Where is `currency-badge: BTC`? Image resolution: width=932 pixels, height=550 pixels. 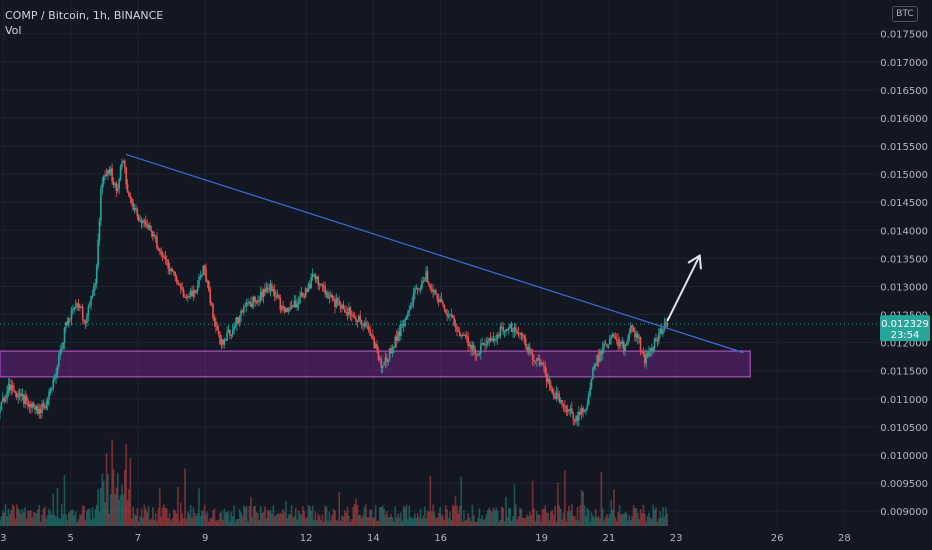 currency-badge: BTC is located at coordinates (905, 14).